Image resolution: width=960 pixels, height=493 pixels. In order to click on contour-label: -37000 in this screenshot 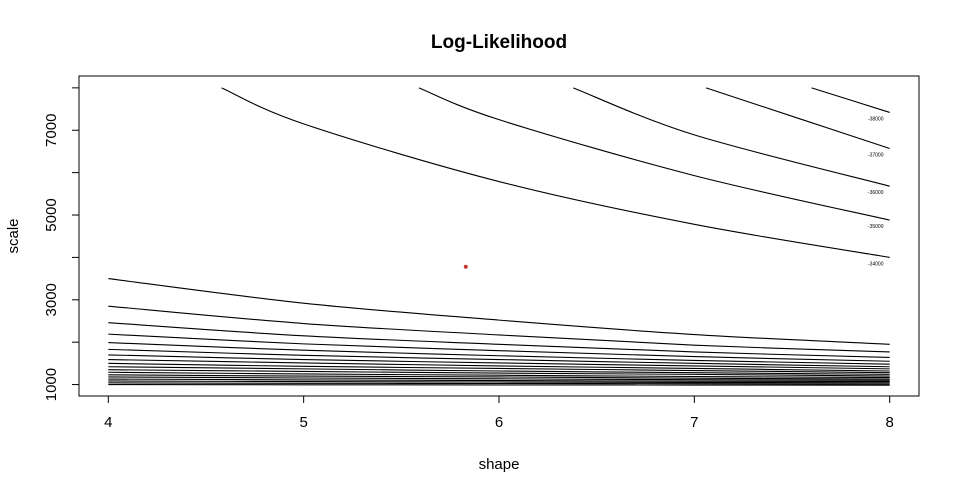, I will do `click(876, 155)`.